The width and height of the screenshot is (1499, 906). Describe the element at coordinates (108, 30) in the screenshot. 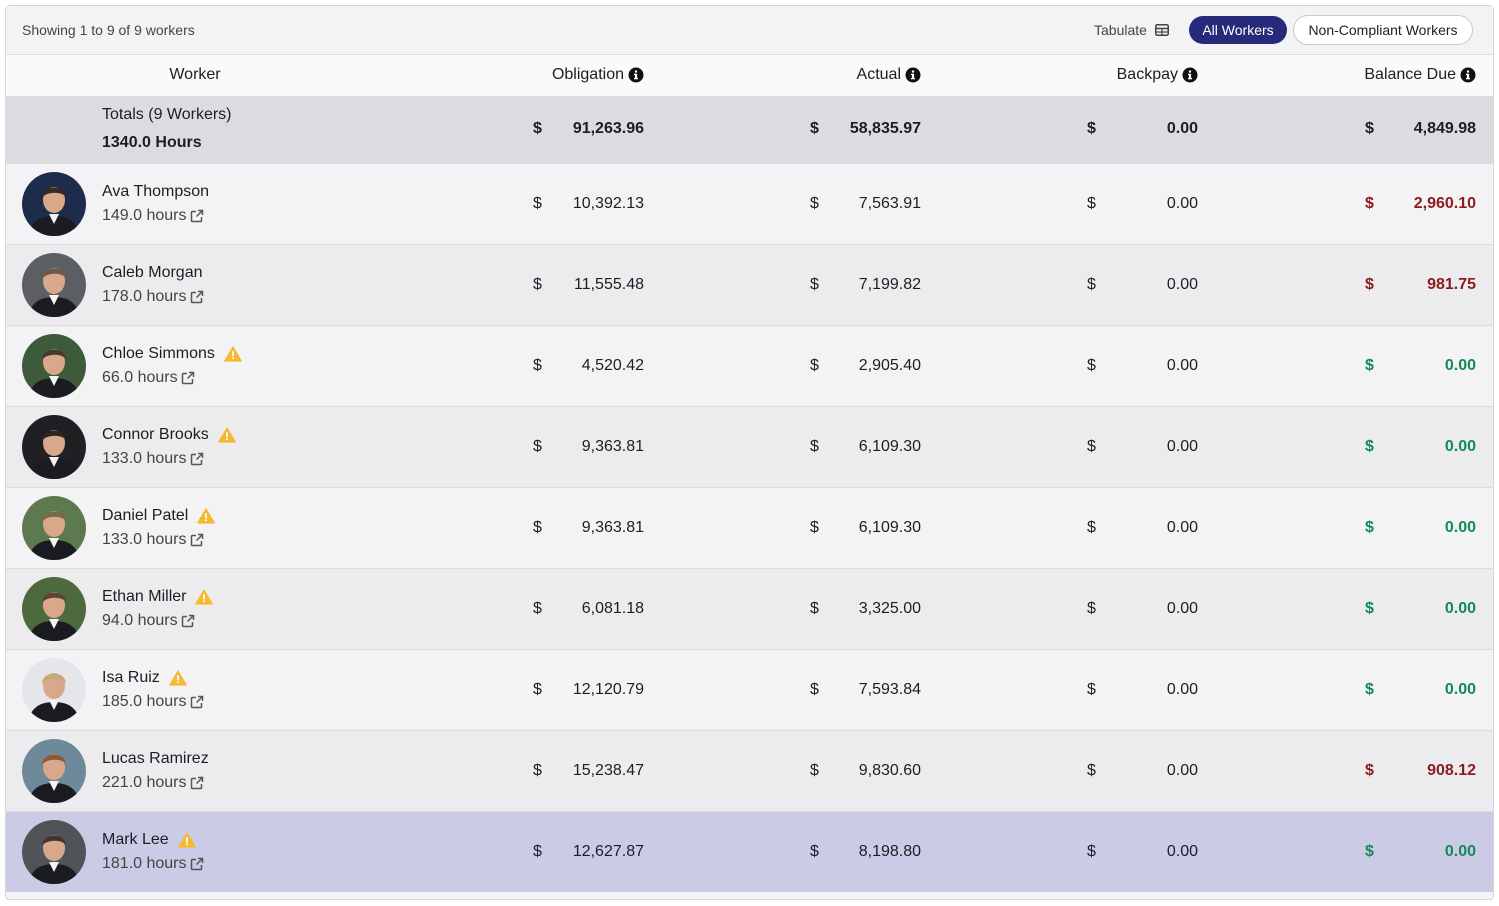

I see `showing-count: Showing 1 to 9 of 9 workers` at that location.